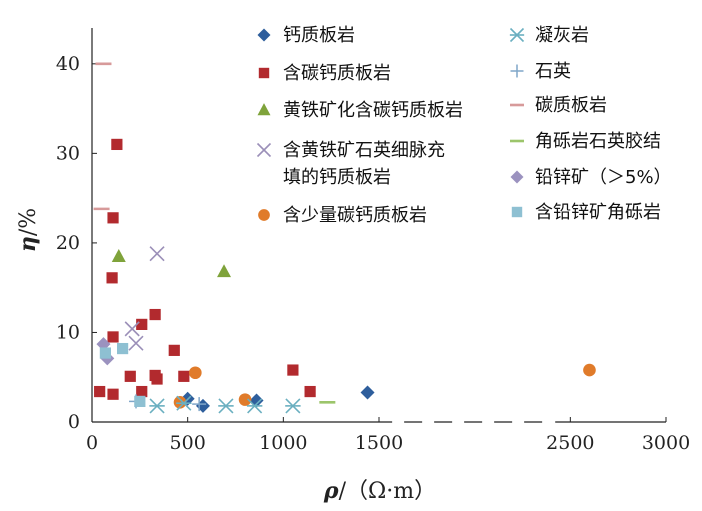 Image resolution: width=702 pixels, height=511 pixels. What do you see at coordinates (319, 35) in the screenshot?
I see `legend-label: 钙质板岩` at bounding box center [319, 35].